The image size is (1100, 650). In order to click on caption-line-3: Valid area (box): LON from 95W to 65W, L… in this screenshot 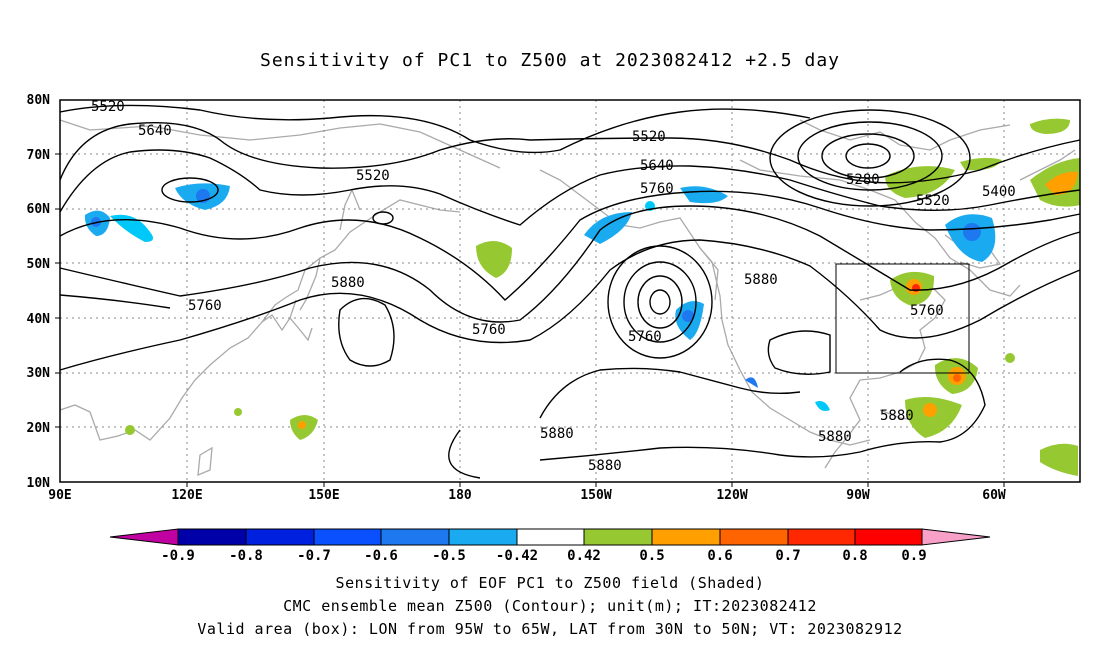, I will do `click(550, 629)`.